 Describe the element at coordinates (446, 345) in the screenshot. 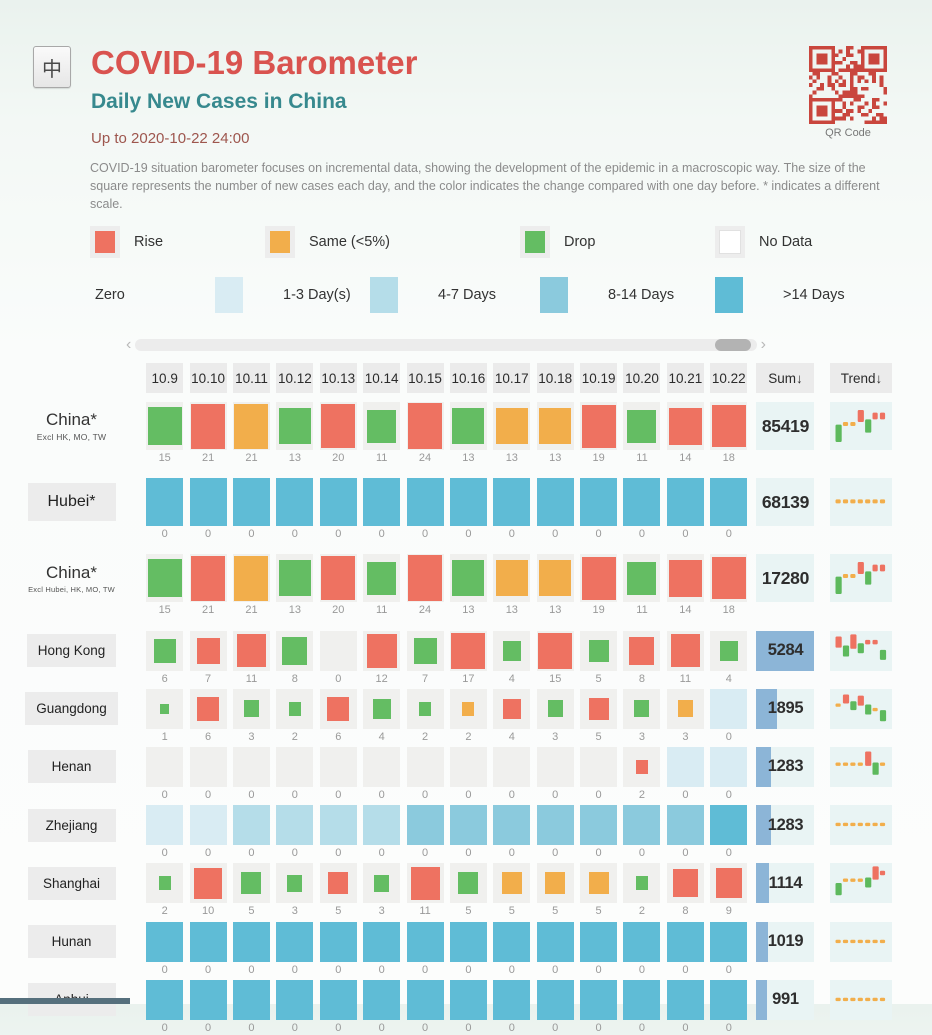

I see `horizontal-scrollbar: ‹ ›` at that location.